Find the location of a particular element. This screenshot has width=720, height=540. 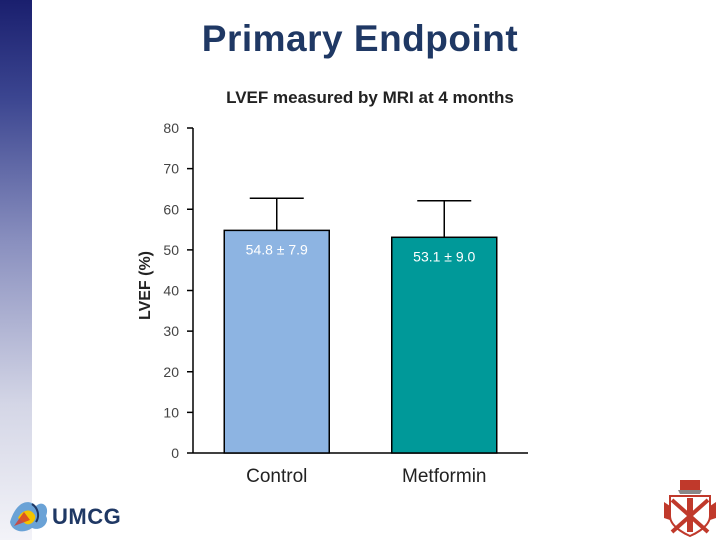

y-tick-label: 10 is located at coordinates (171, 412).